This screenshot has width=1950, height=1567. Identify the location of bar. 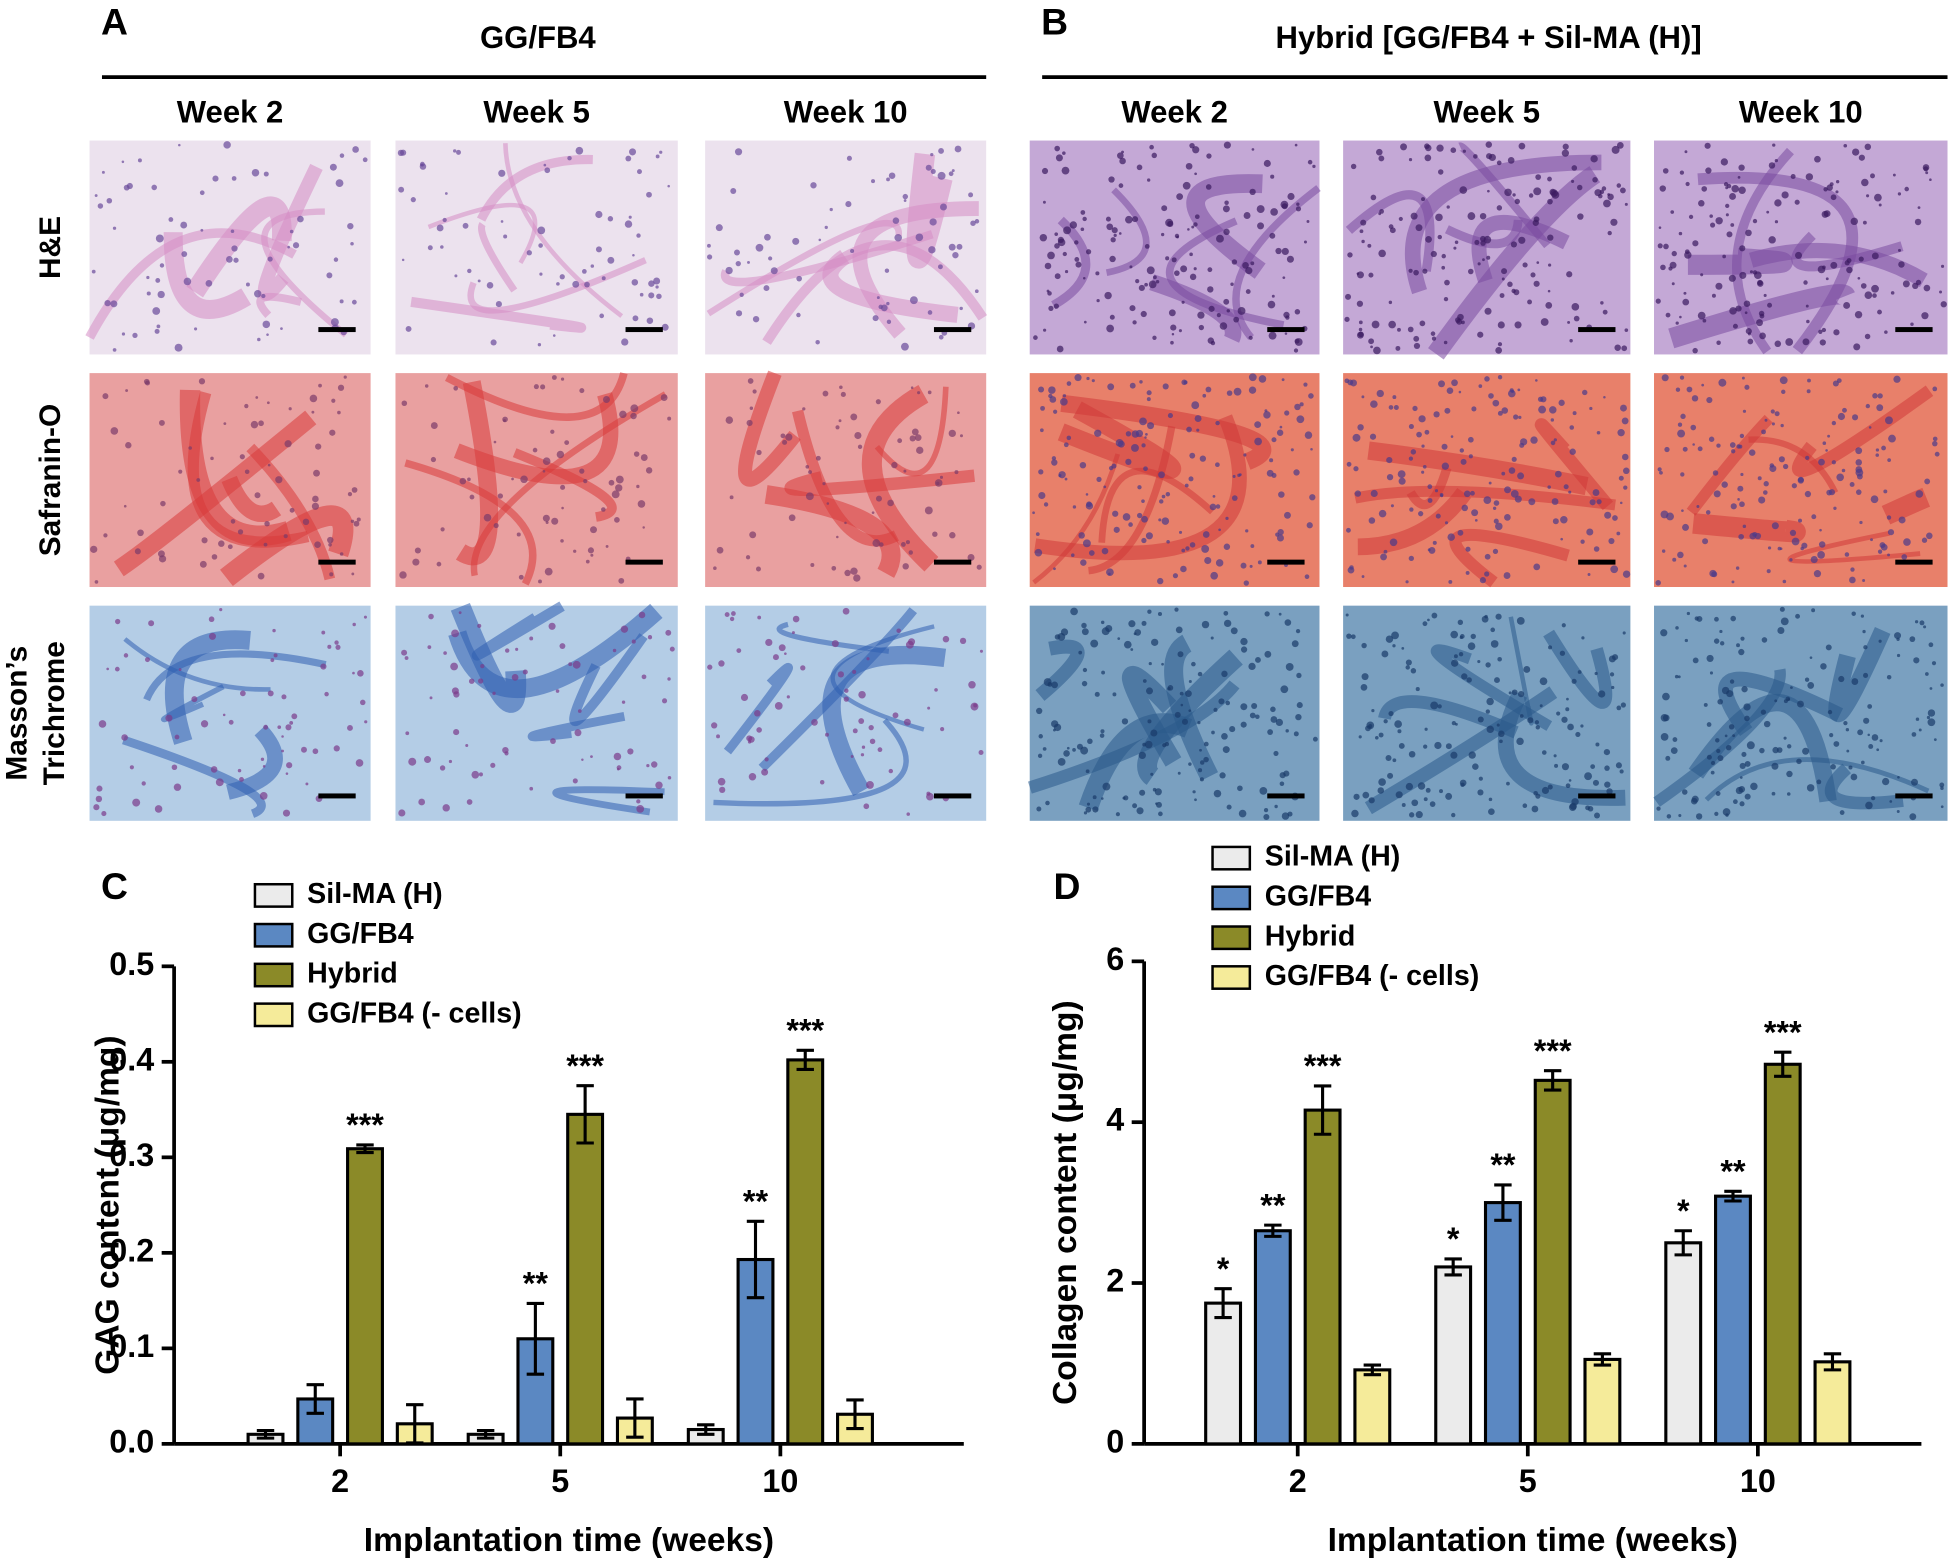
(1322, 1277).